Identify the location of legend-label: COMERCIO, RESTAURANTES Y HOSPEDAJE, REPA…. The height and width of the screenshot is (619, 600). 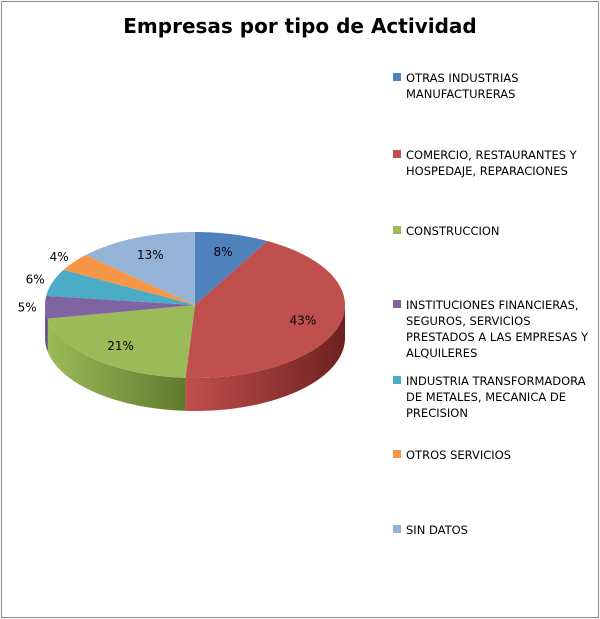
(491, 163).